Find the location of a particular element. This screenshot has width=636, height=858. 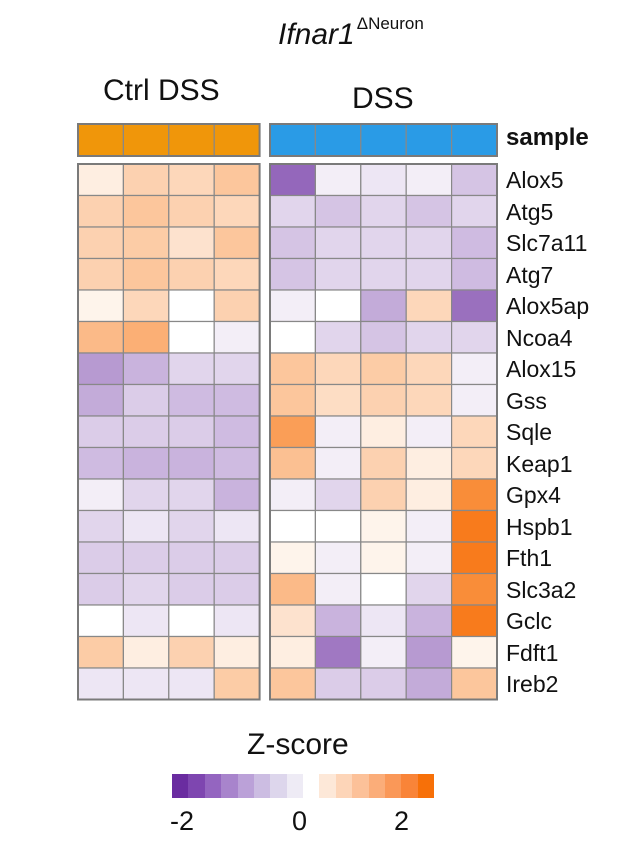

title-superscript: ΔNeuron is located at coordinates (390, 23).